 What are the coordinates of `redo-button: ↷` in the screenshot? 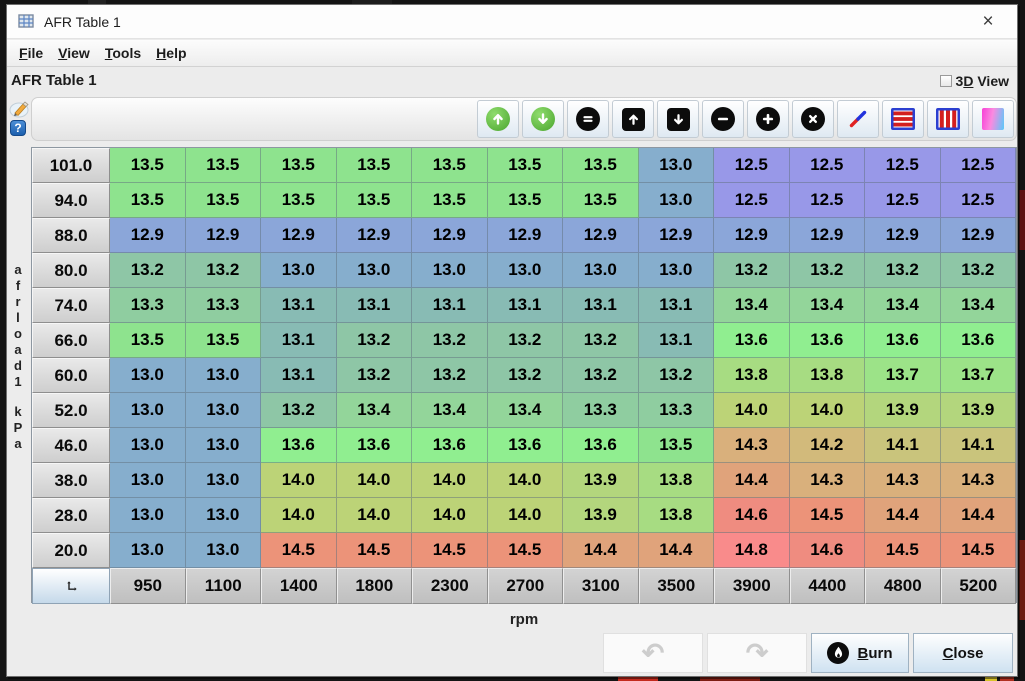 It's located at (757, 653).